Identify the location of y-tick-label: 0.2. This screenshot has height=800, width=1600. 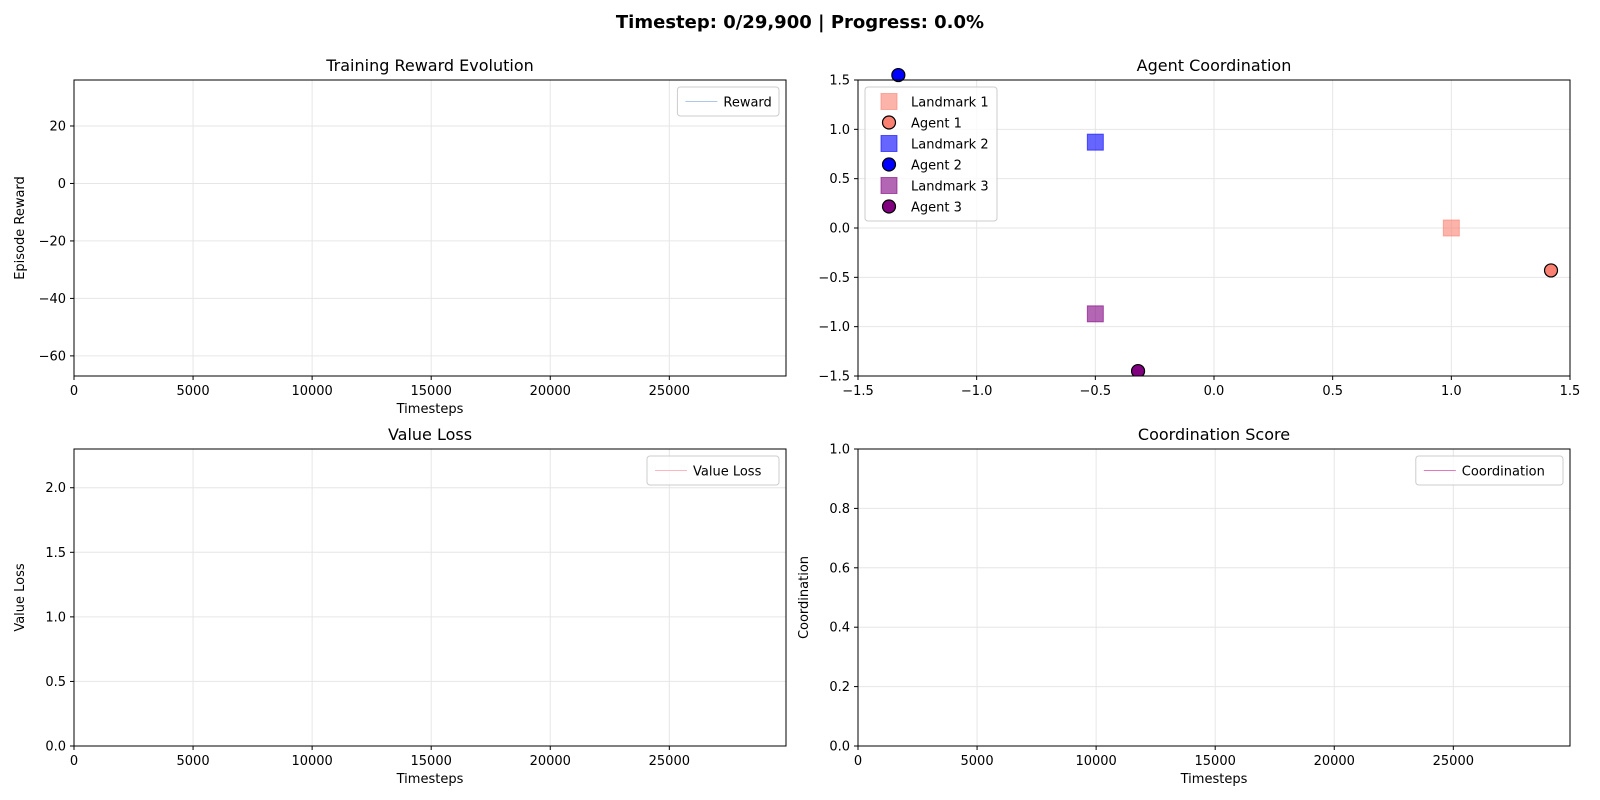
(839, 687).